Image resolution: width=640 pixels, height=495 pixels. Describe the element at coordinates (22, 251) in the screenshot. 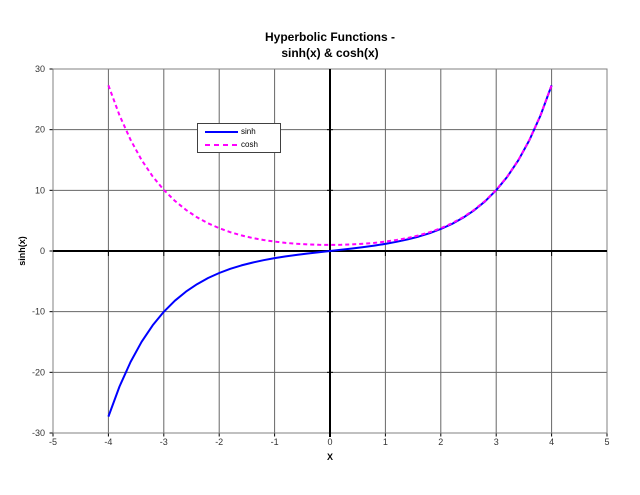

I see `y-axis-label: sinh(x)` at that location.